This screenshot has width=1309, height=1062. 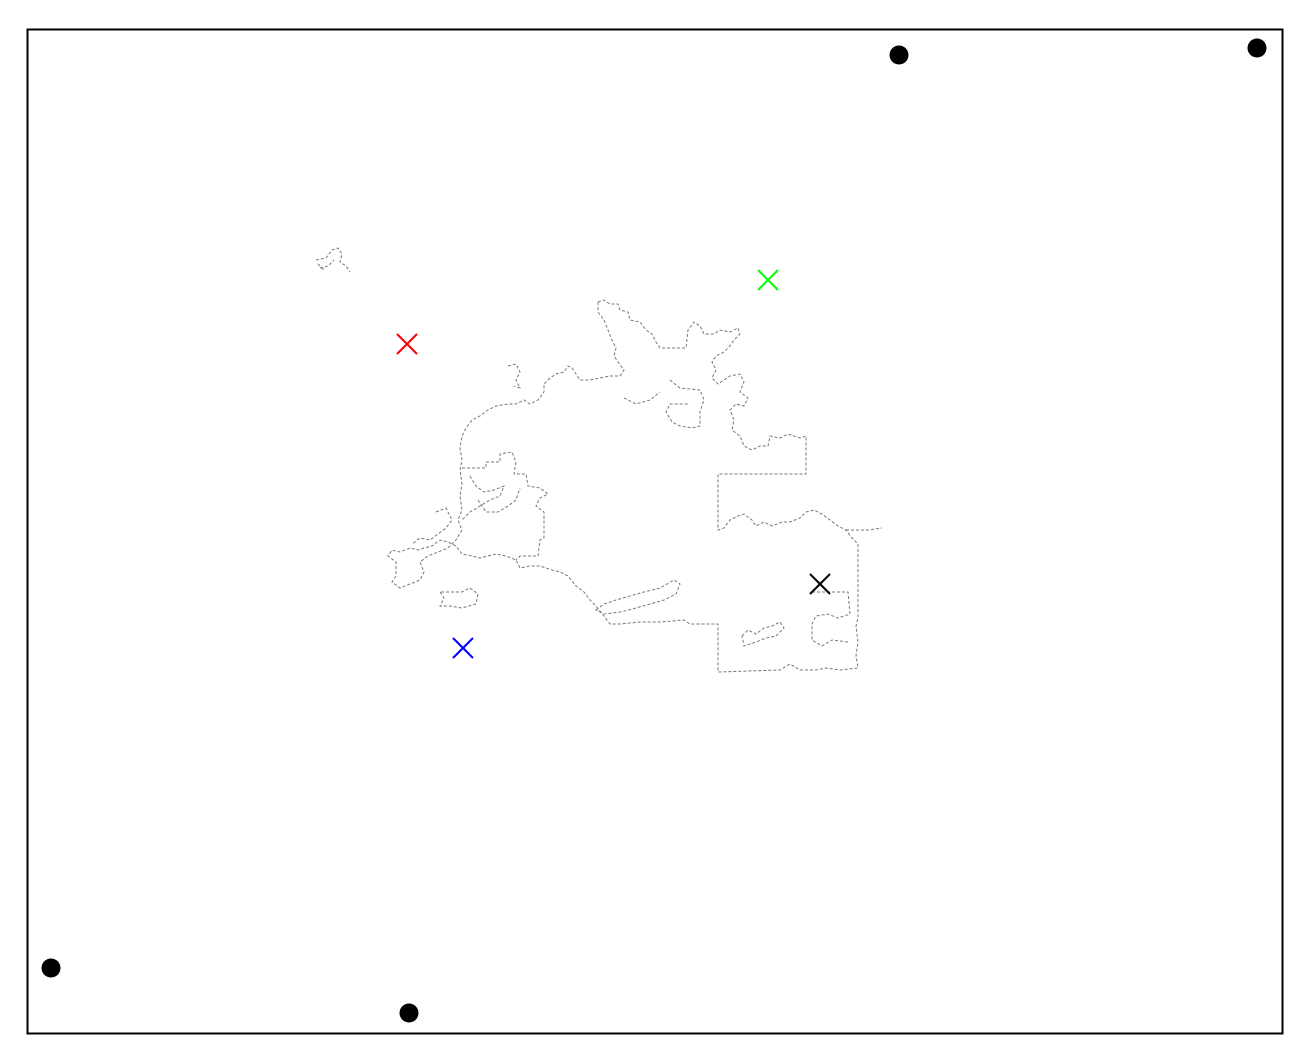 What do you see at coordinates (613, 464) in the screenshot?
I see `markers-layer` at bounding box center [613, 464].